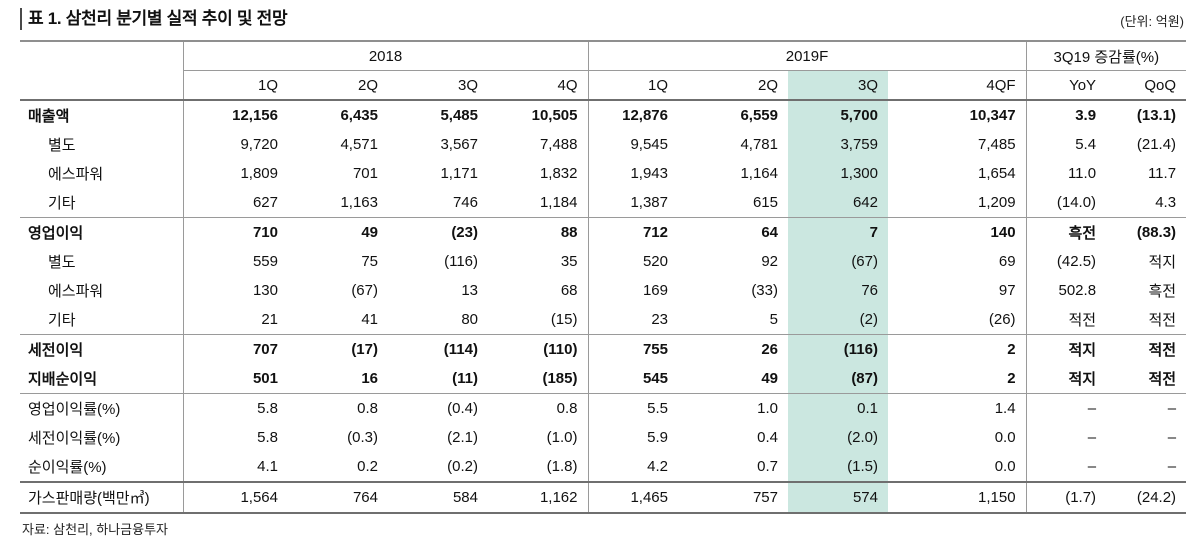 This screenshot has height=548, width=1198. Describe the element at coordinates (957, 203) in the screenshot. I see `value-cell: 1,209` at that location.